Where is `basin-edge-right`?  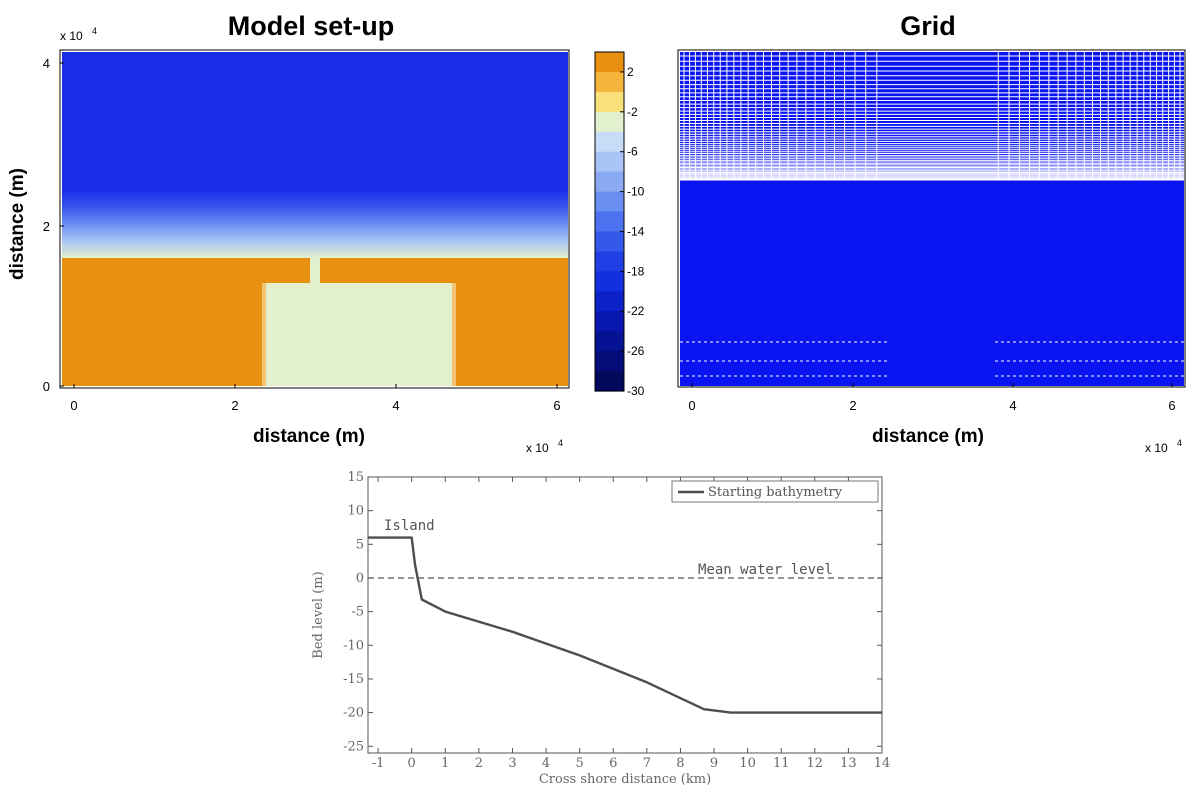 basin-edge-right is located at coordinates (454, 334).